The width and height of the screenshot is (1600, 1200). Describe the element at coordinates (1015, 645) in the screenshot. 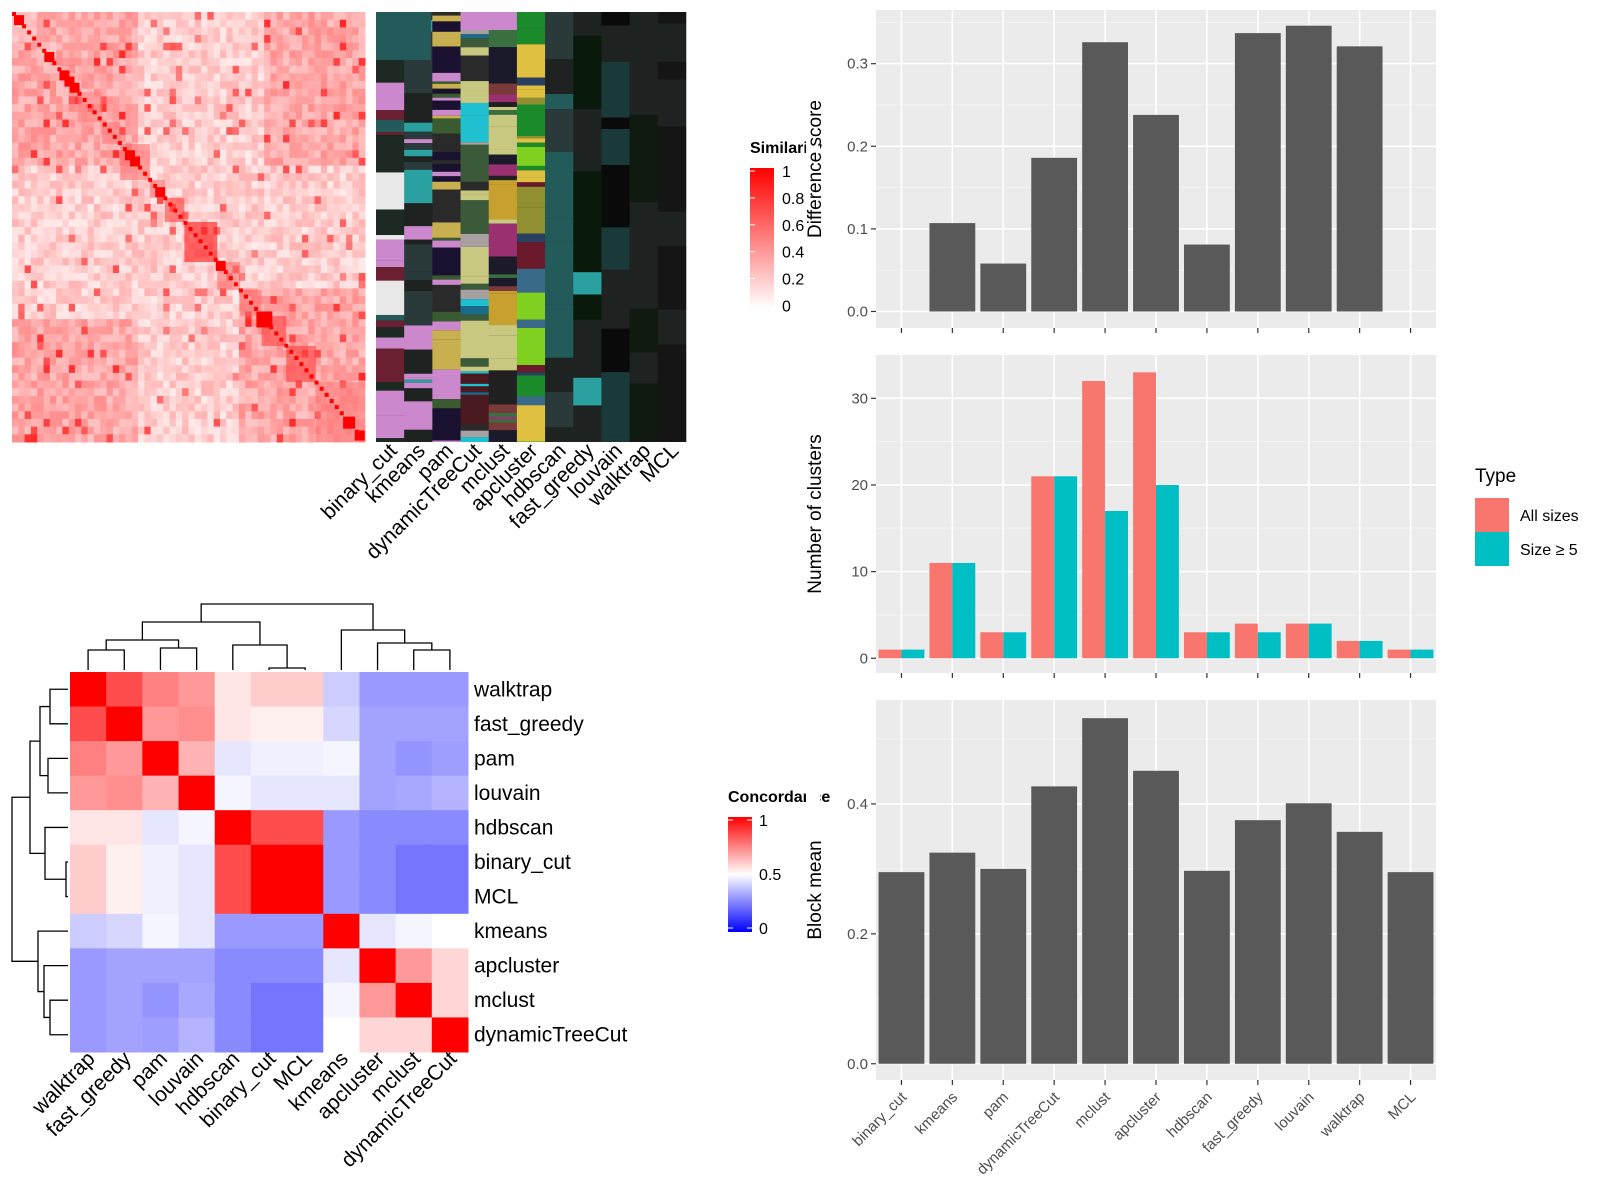

I see `bar-size-ge-5-pam` at that location.